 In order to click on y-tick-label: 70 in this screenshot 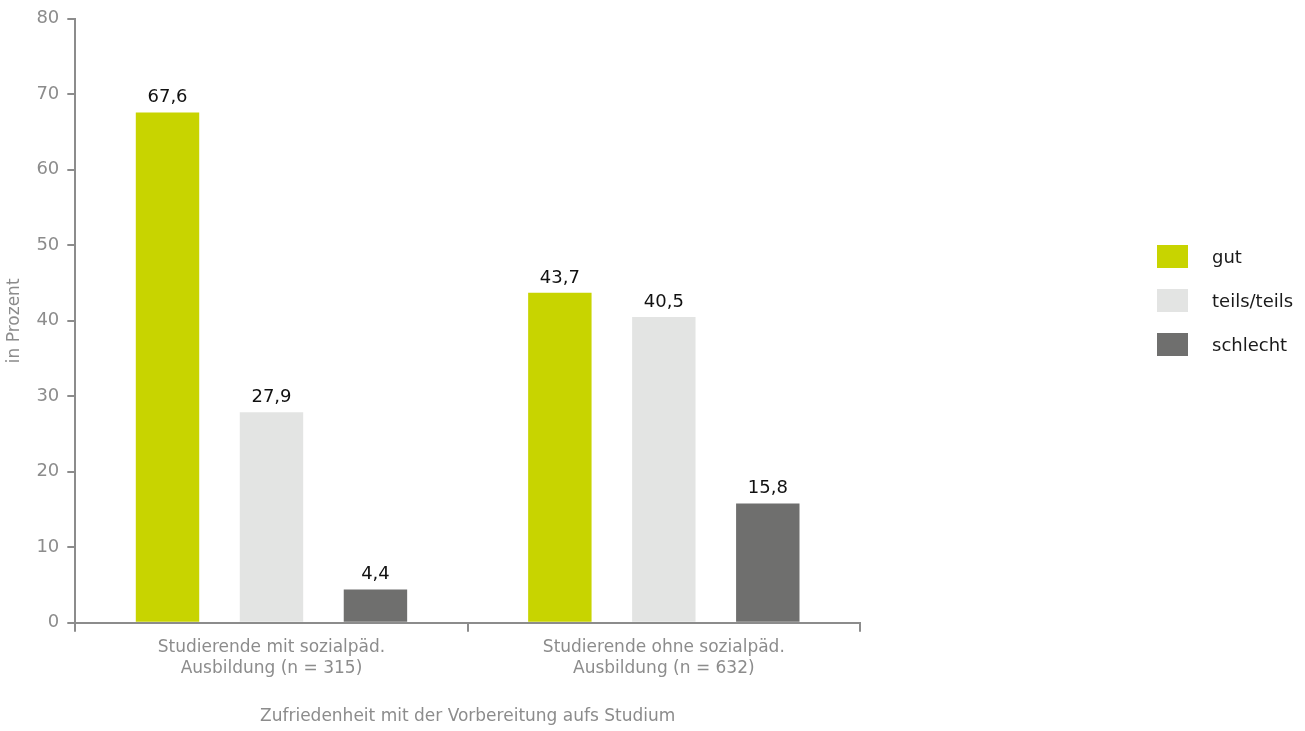, I will do `click(48, 92)`.